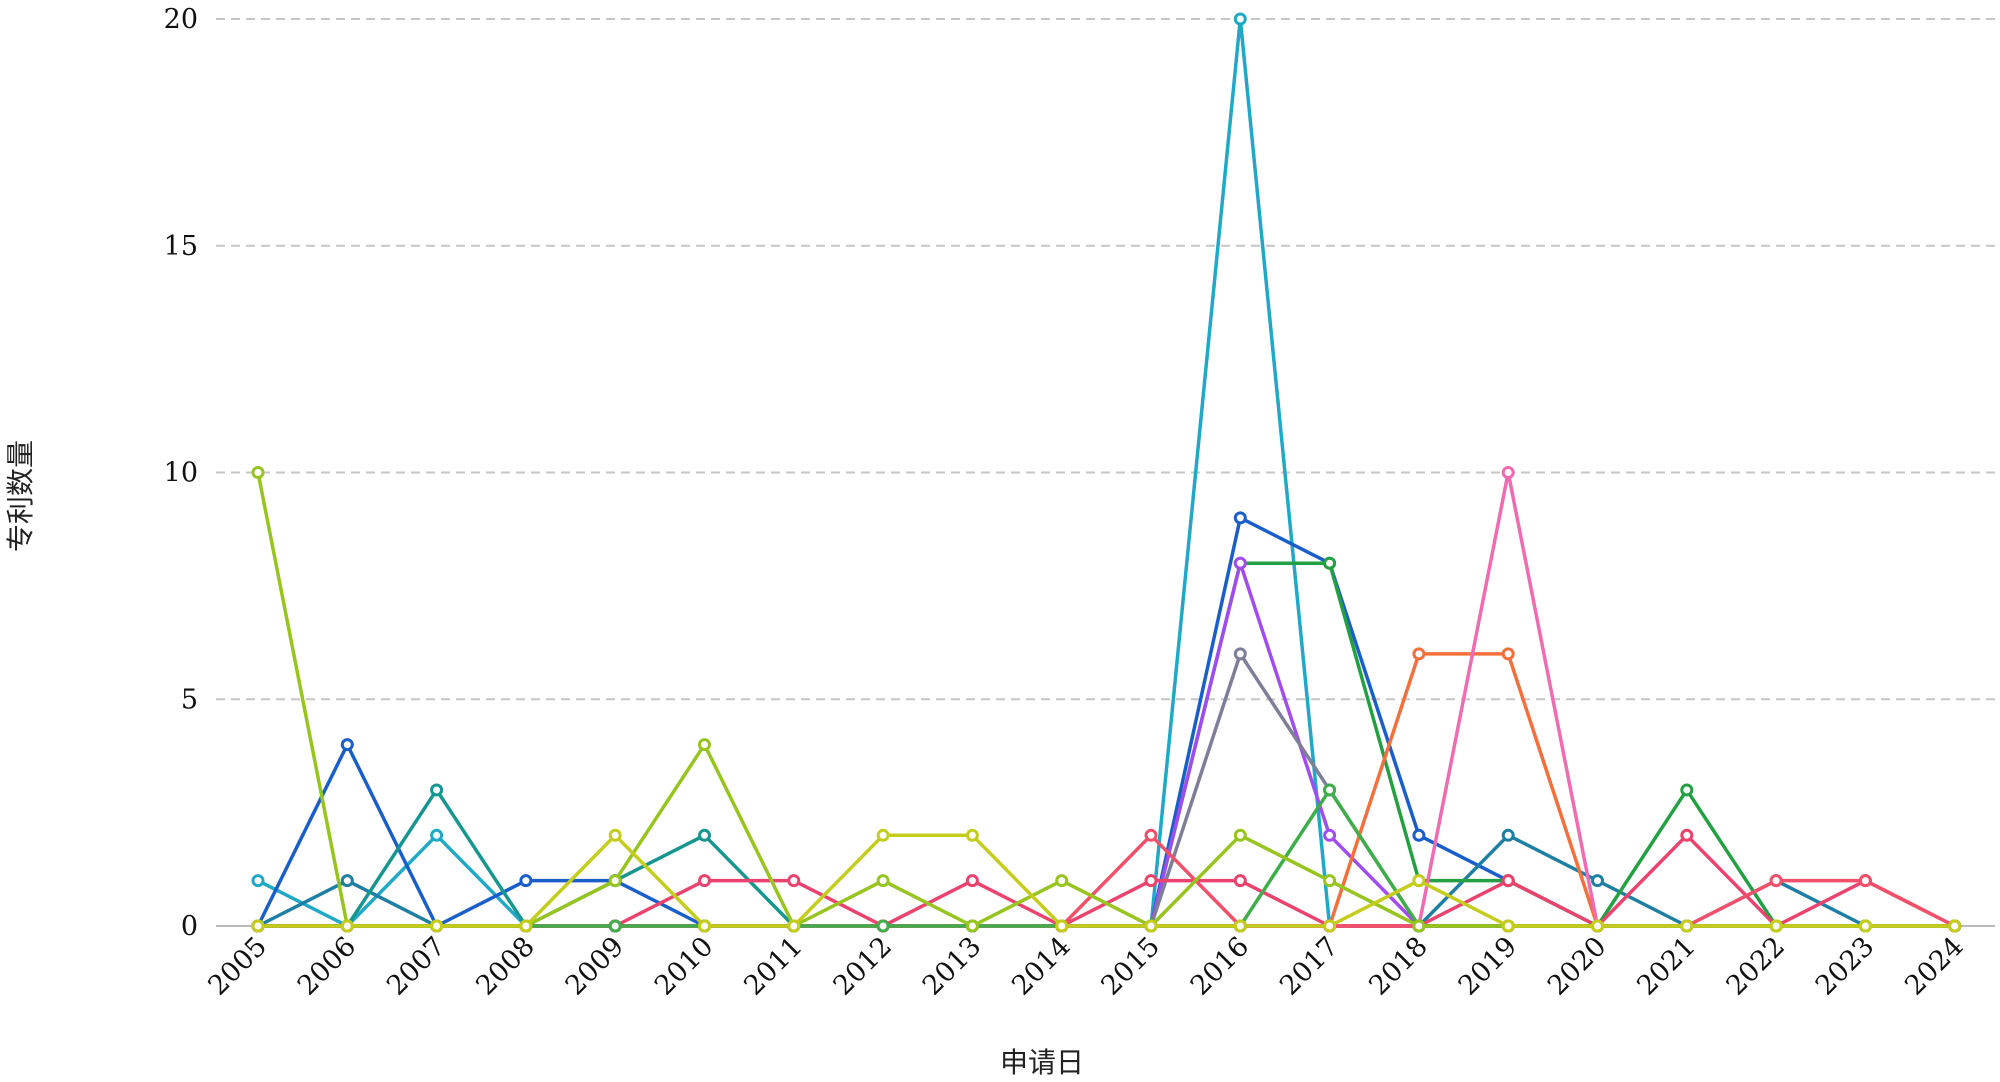  Describe the element at coordinates (1934, 966) in the screenshot. I see `x-tick-label: 2024` at that location.